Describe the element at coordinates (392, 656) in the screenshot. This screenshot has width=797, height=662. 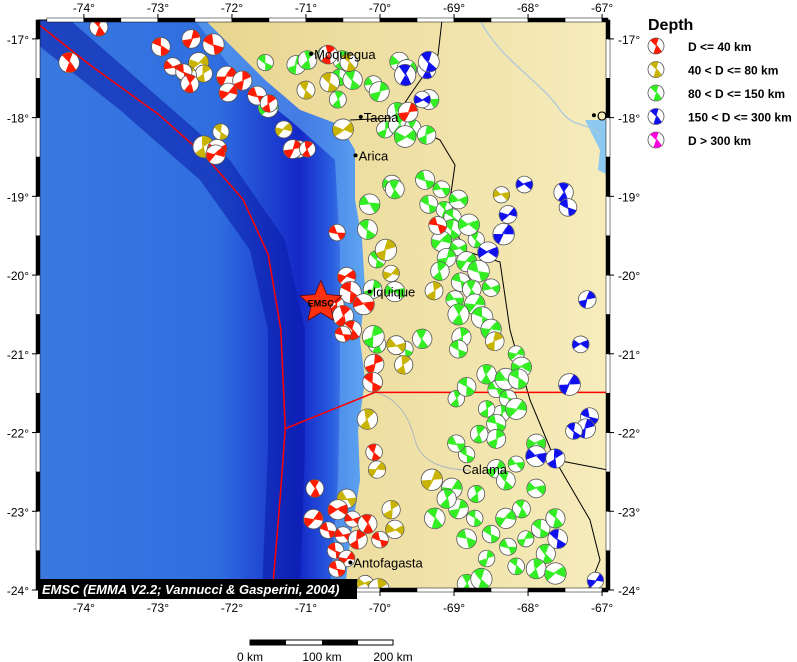
I see `scale-label-200: 200 km` at that location.